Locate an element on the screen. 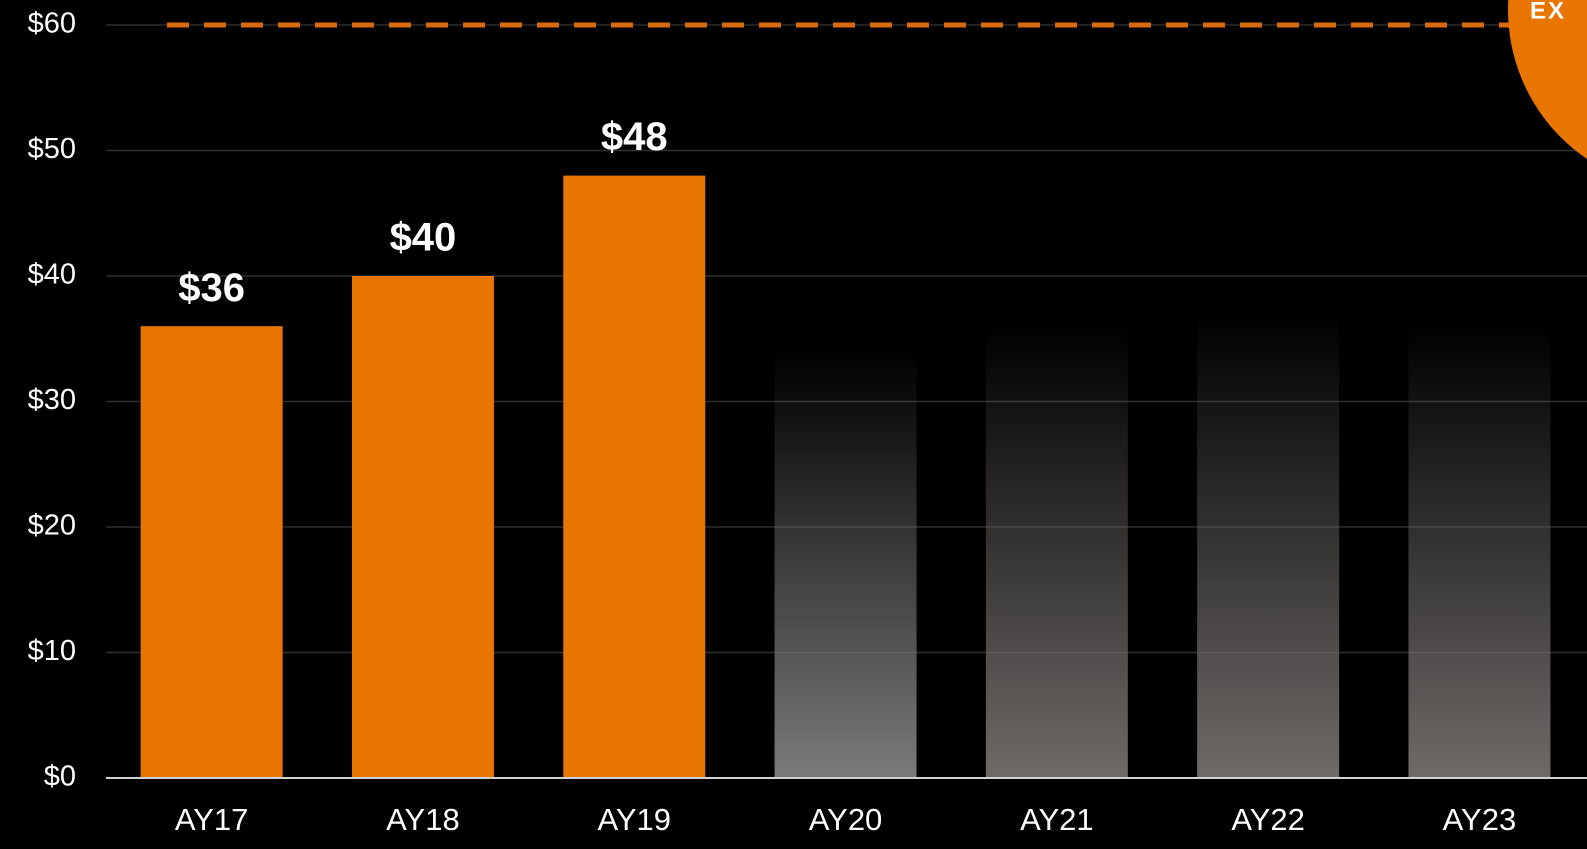 This screenshot has height=849, width=1587. x-tick-label: AY22 is located at coordinates (1268, 819).